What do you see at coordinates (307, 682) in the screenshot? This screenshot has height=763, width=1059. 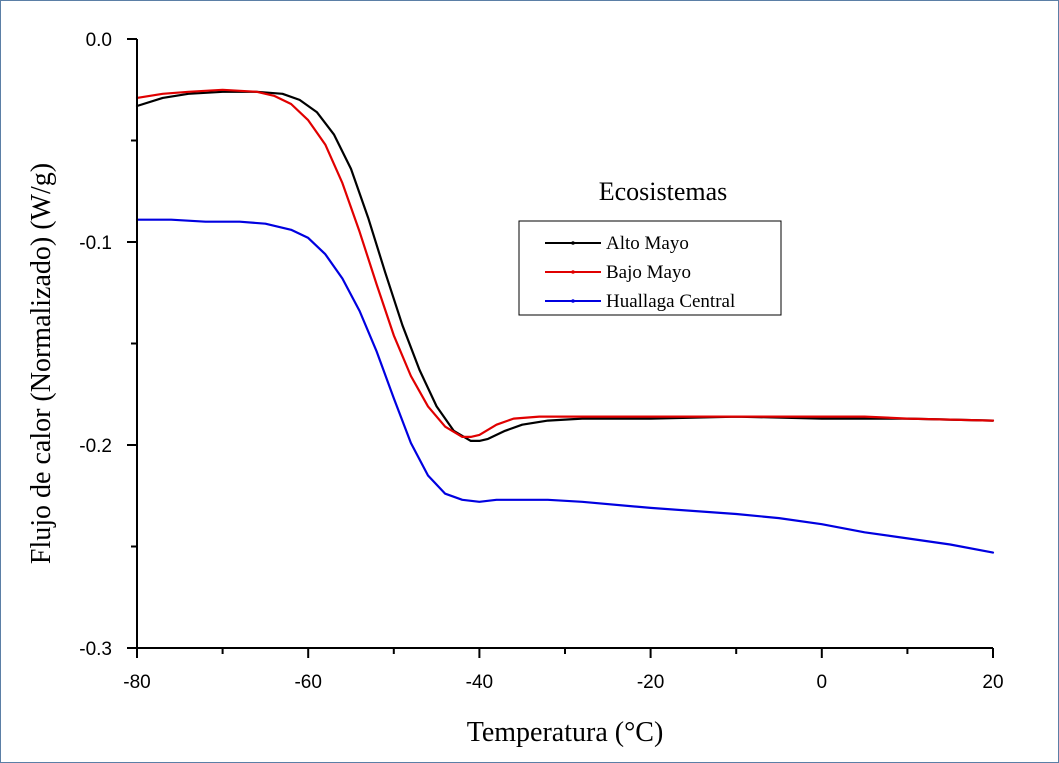 I see `x-tick-label: -60` at bounding box center [307, 682].